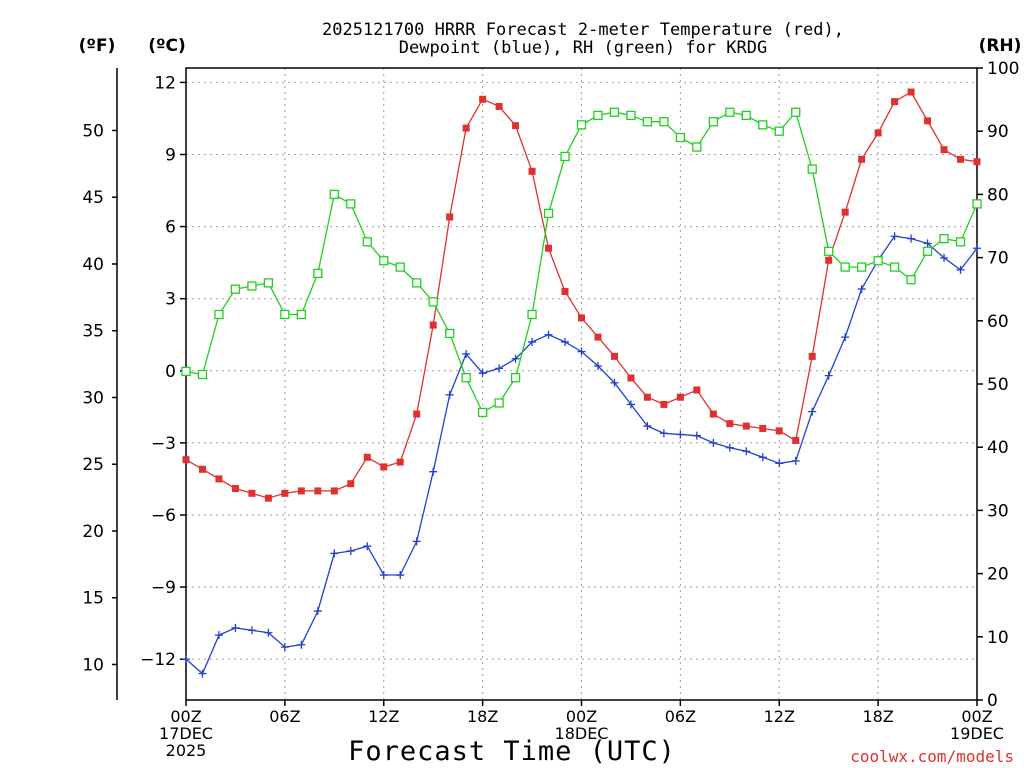 Image resolution: width=1024 pixels, height=768 pixels. Describe the element at coordinates (583, 48) in the screenshot. I see `title-line: Dewpoint (blue), RH (green) for KRDG` at that location.